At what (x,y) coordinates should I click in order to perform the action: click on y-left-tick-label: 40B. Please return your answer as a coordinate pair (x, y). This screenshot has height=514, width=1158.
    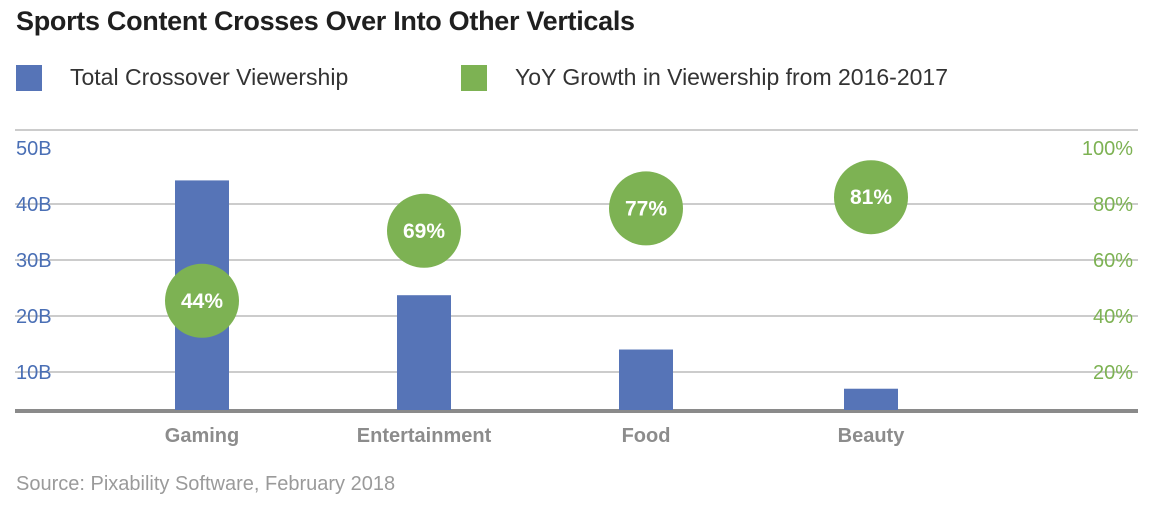
    Looking at the image, I should click on (34, 205).